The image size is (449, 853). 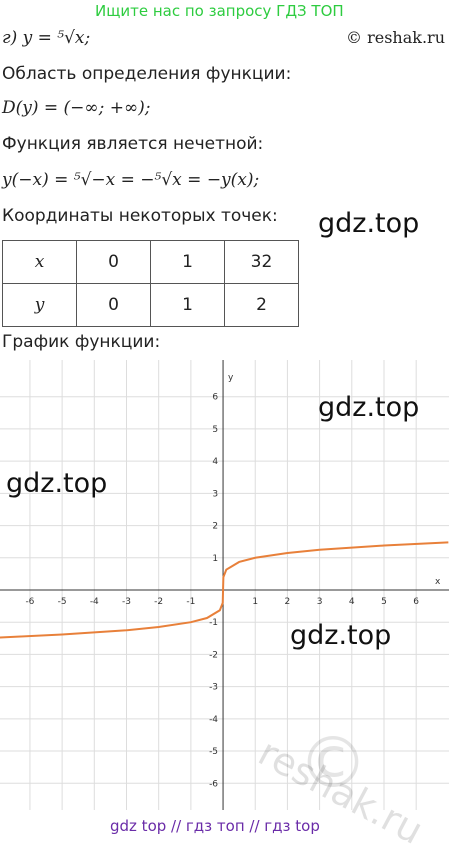 I want to click on banner: Ищите нас по запросу ГДЗ ТОП, so click(x=219, y=11).